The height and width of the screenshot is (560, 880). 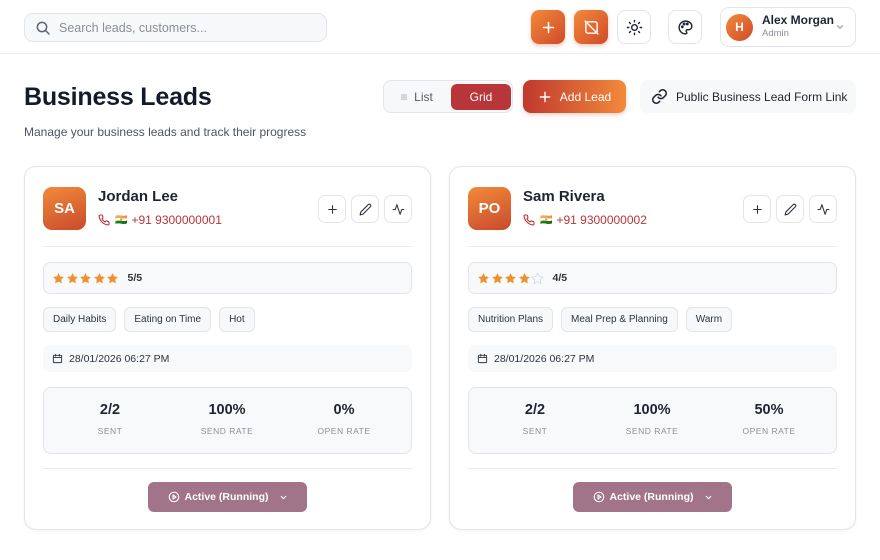 I want to click on page-title: Business Leads, so click(x=118, y=97).